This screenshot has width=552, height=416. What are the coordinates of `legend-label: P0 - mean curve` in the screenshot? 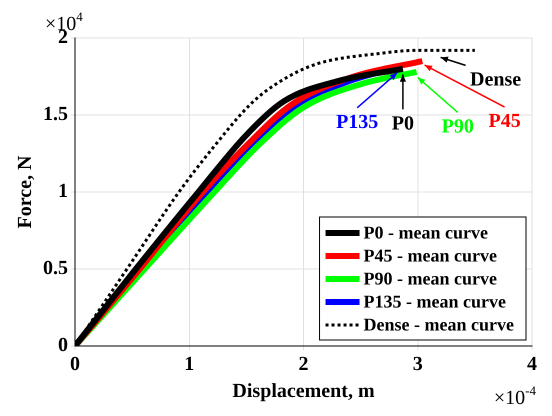 It's located at (426, 232).